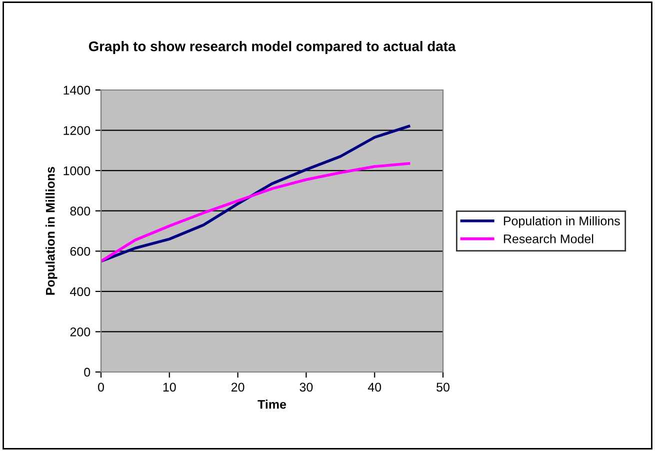 This screenshot has width=655, height=451. What do you see at coordinates (80, 332) in the screenshot?
I see `y-tick-label: 200` at bounding box center [80, 332].